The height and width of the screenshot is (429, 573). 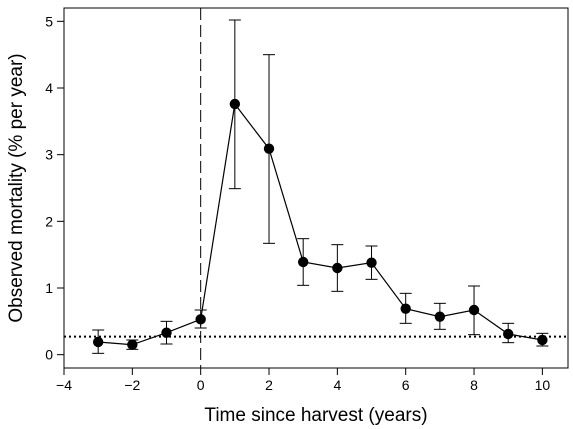 What do you see at coordinates (474, 385) in the screenshot?
I see `x-tick-label: 8` at bounding box center [474, 385].